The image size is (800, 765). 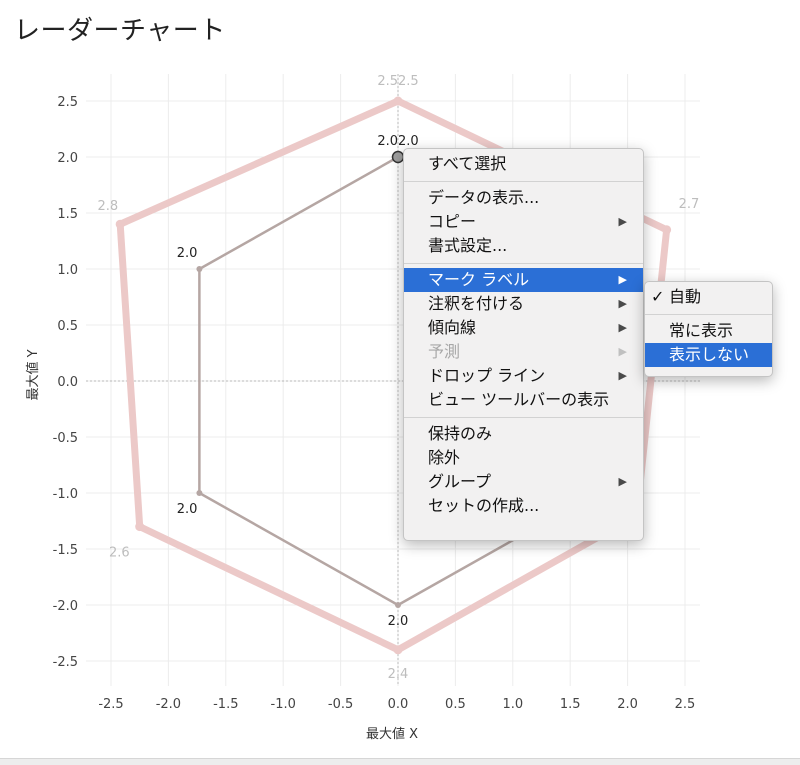 I want to click on data-label: 2.6, so click(x=119, y=553).